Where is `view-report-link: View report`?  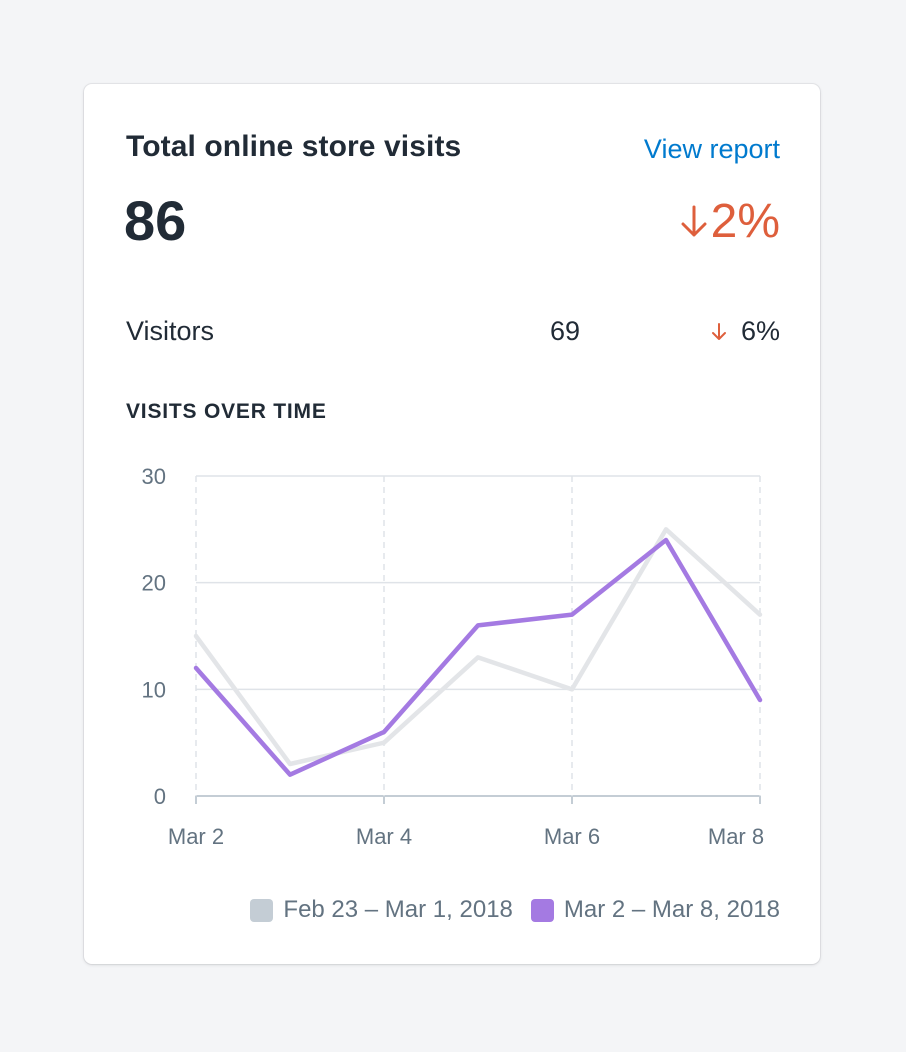 view-report-link: View report is located at coordinates (711, 149).